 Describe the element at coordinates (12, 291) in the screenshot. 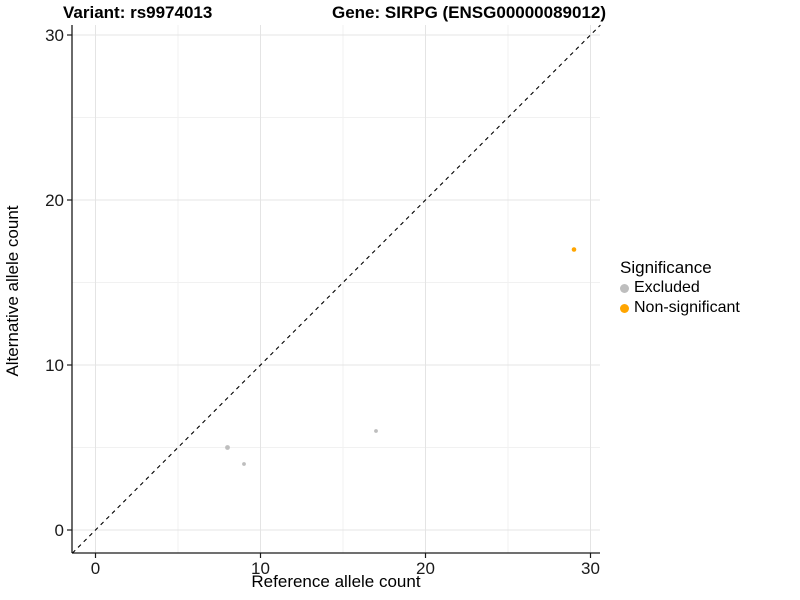

I see `y-axis-label: Alternative allele count` at that location.